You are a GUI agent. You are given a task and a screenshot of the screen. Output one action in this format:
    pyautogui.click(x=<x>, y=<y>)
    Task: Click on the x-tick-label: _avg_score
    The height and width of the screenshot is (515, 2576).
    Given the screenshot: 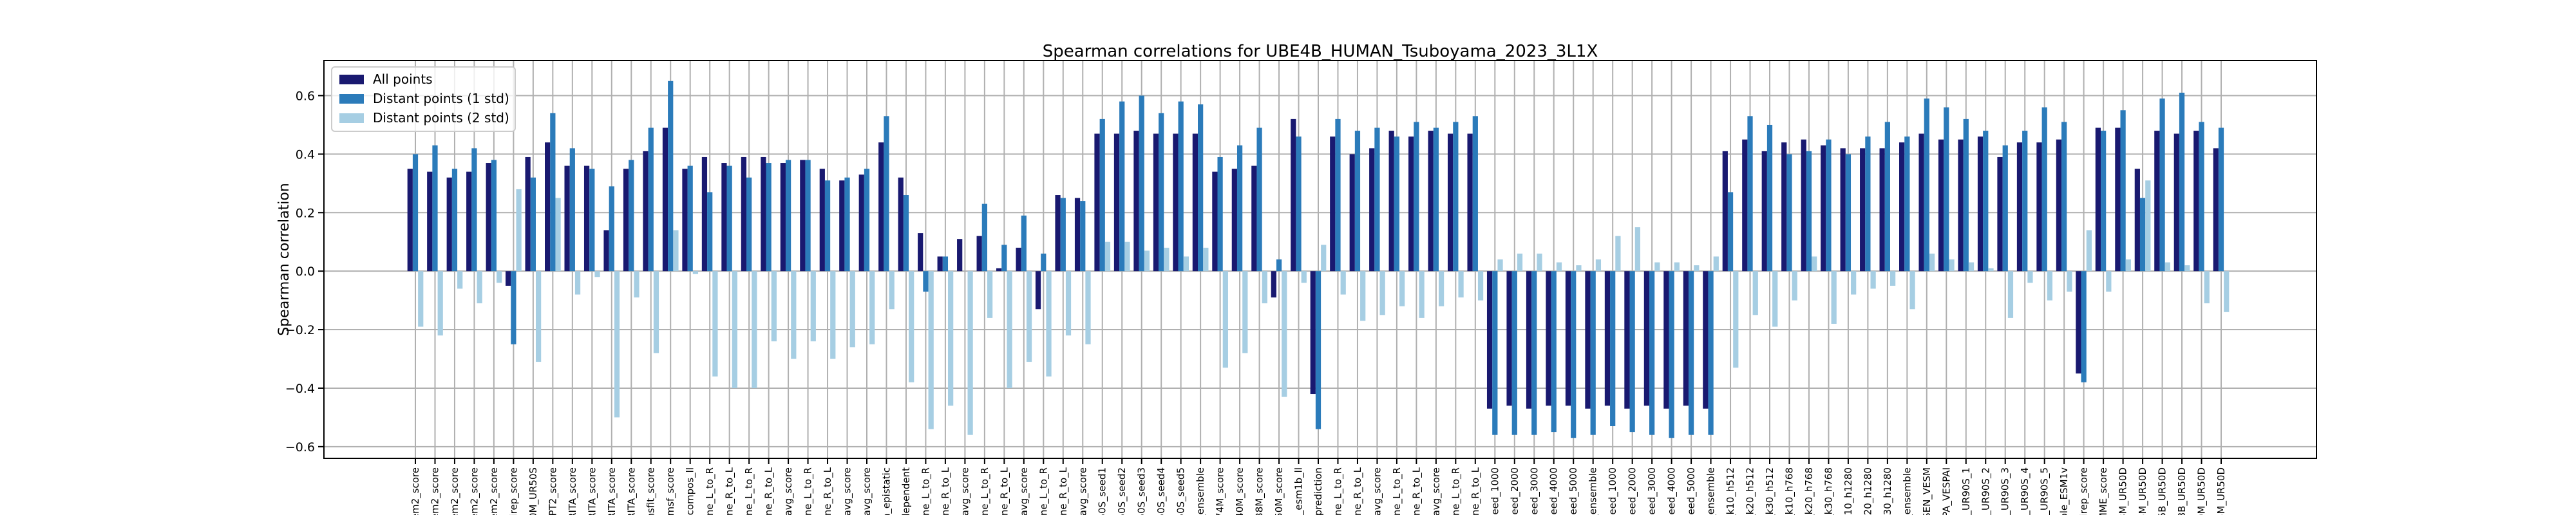 What is the action you would take?
    pyautogui.click(x=1377, y=491)
    